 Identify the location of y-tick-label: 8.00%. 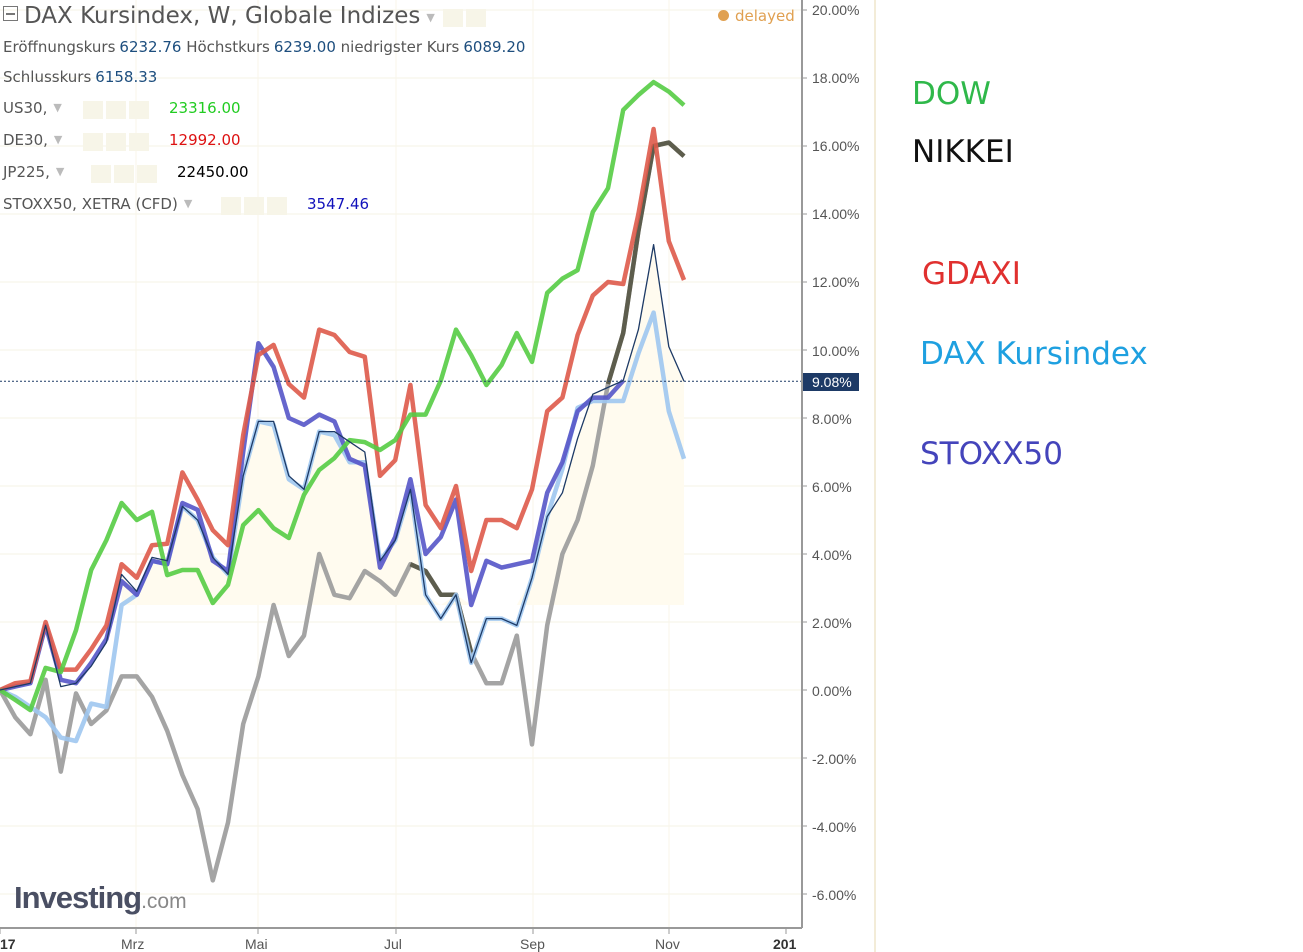
(832, 418).